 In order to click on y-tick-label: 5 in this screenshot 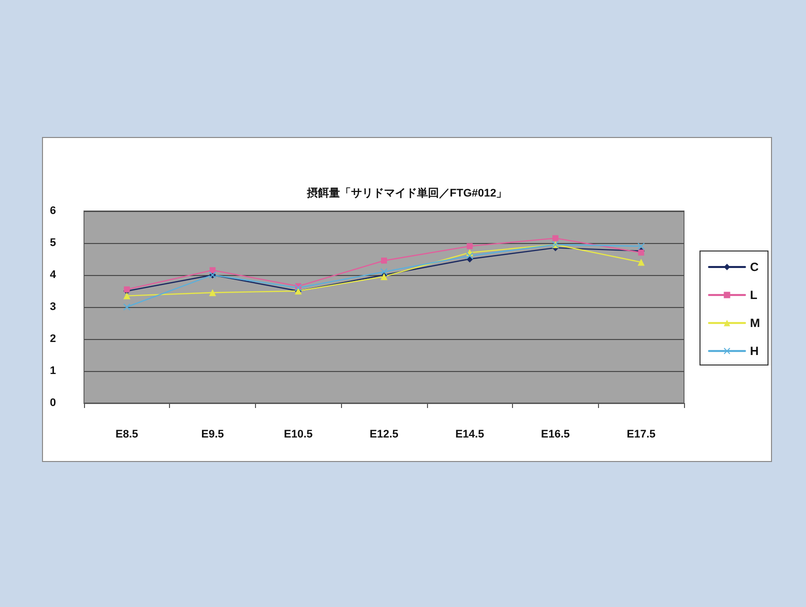, I will do `click(53, 243)`.